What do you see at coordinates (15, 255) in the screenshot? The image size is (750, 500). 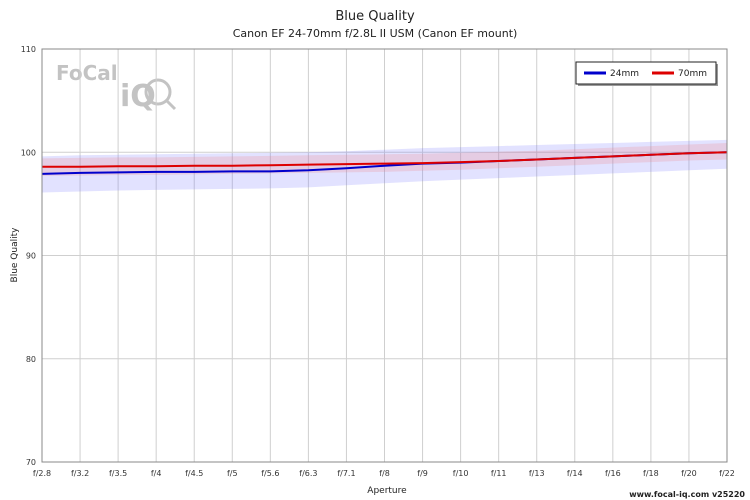 I see `y-axis-label: Blue Quality` at bounding box center [15, 255].